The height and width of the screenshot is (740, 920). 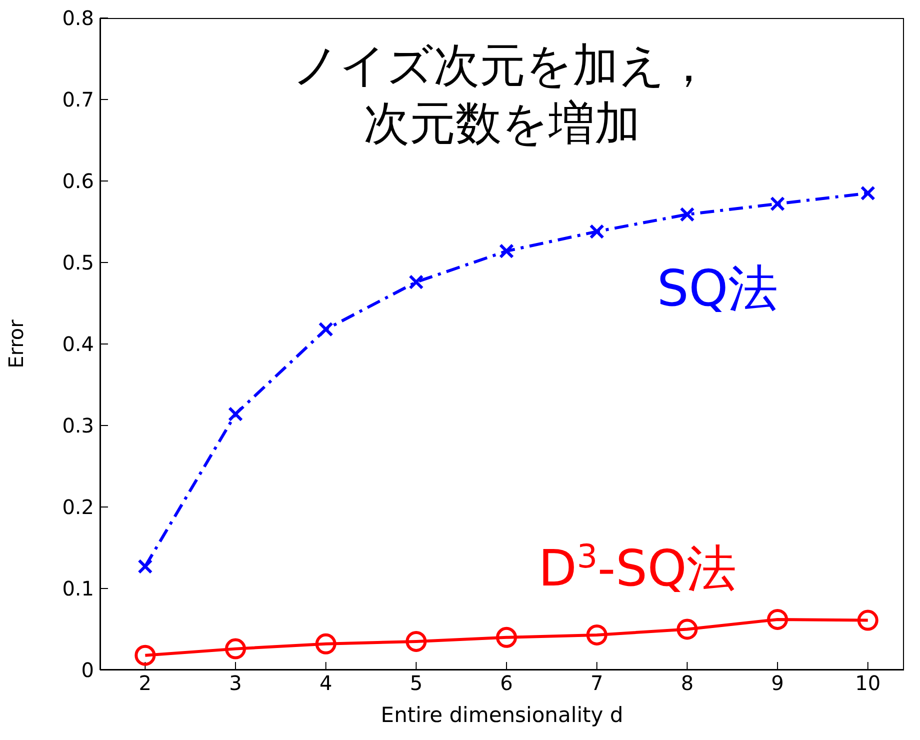 What do you see at coordinates (78, 426) in the screenshot?
I see `y-tick-label: 0.3` at bounding box center [78, 426].